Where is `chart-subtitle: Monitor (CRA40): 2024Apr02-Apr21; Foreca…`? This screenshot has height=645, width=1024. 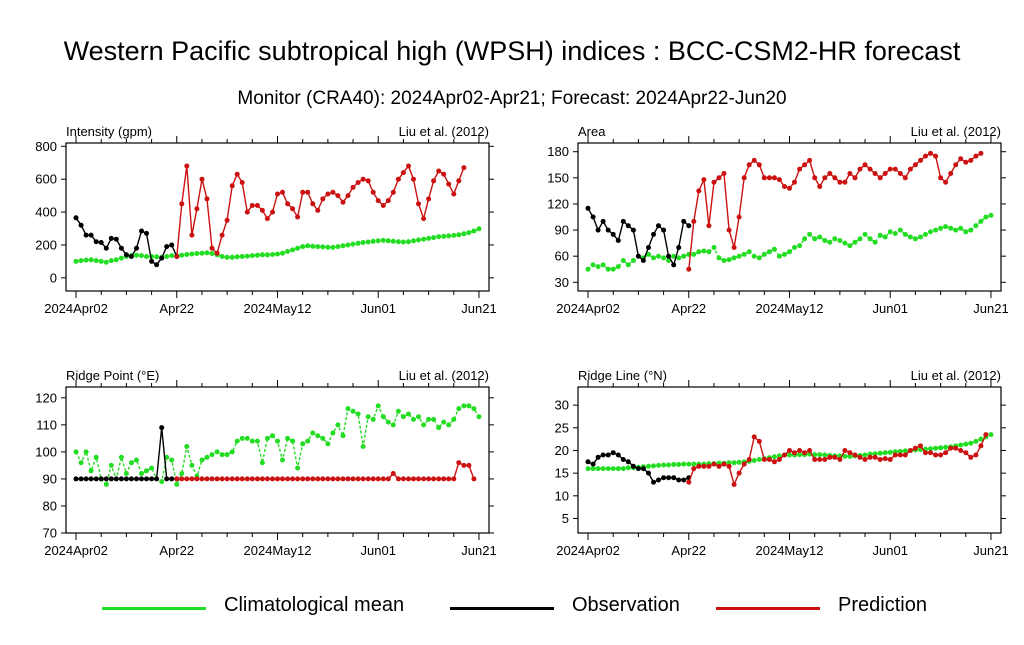
chart-subtitle: Monitor (CRA40): 2024Apr02-Apr21; Foreca… is located at coordinates (512, 98).